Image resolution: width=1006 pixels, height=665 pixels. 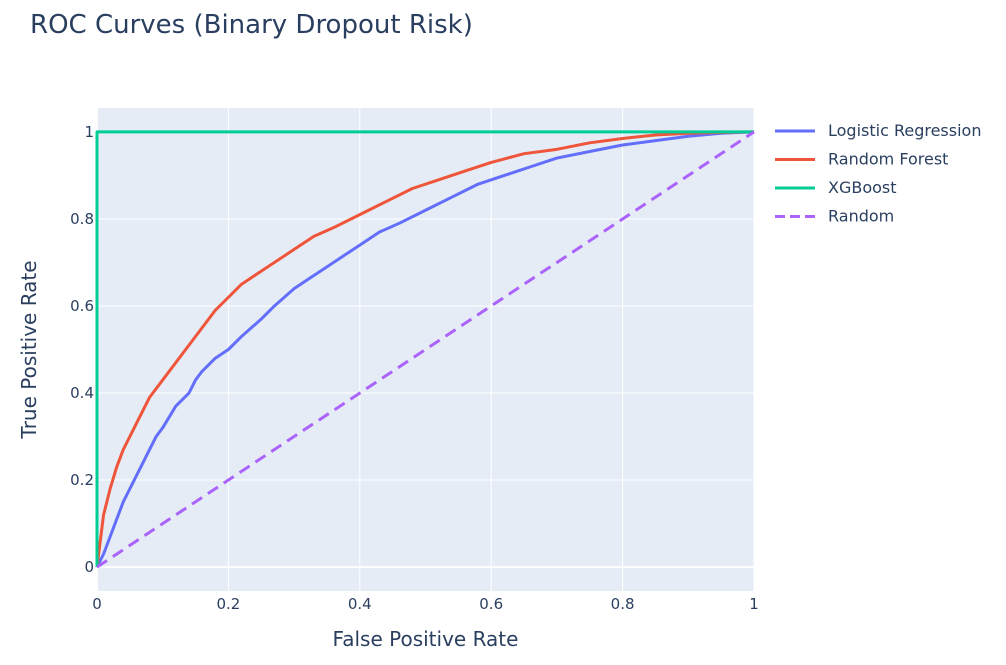 I want to click on x-axis-title: False Positive Rate, so click(x=426, y=639).